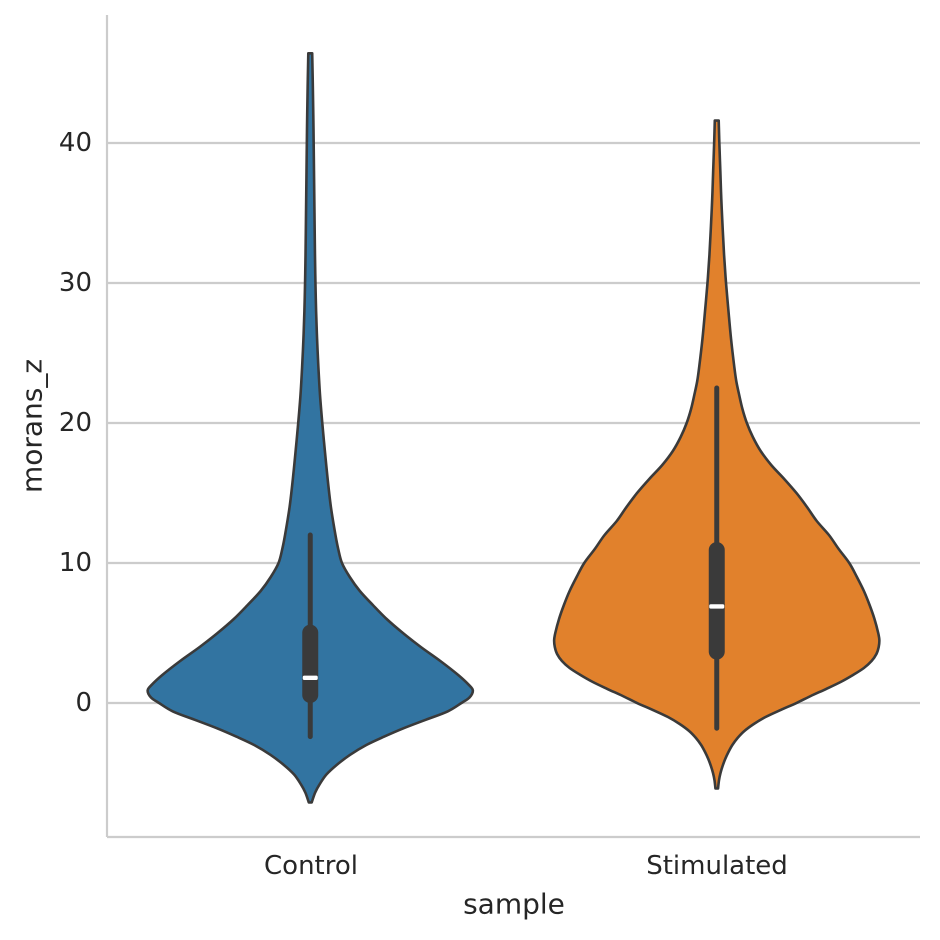  Describe the element at coordinates (717, 866) in the screenshot. I see `x-tick-label-stimulated: Stimulated` at that location.